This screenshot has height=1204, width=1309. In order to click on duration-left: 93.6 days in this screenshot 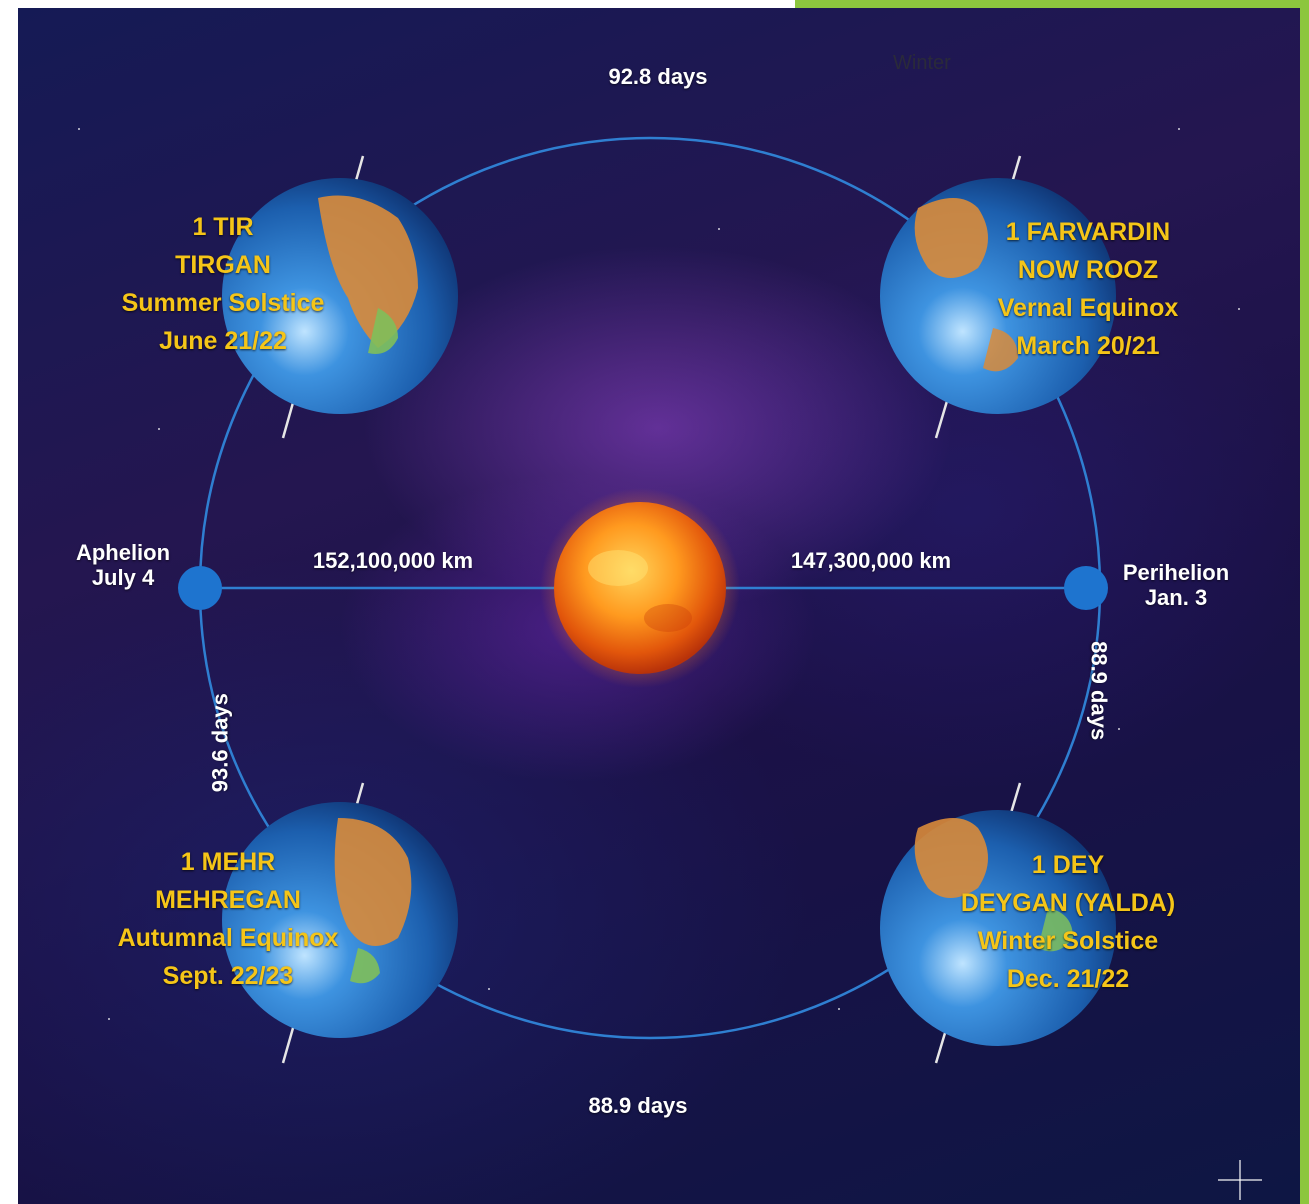, I will do `click(220, 743)`.